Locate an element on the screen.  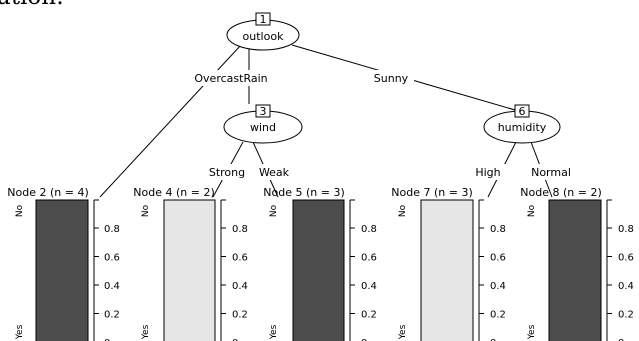
terminal-node-8-no-label: No is located at coordinates (532, 210).